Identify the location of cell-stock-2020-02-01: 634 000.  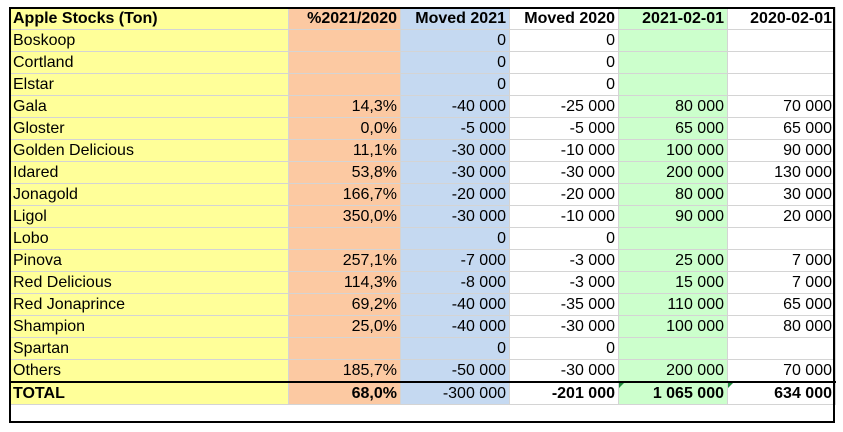
(781, 393).